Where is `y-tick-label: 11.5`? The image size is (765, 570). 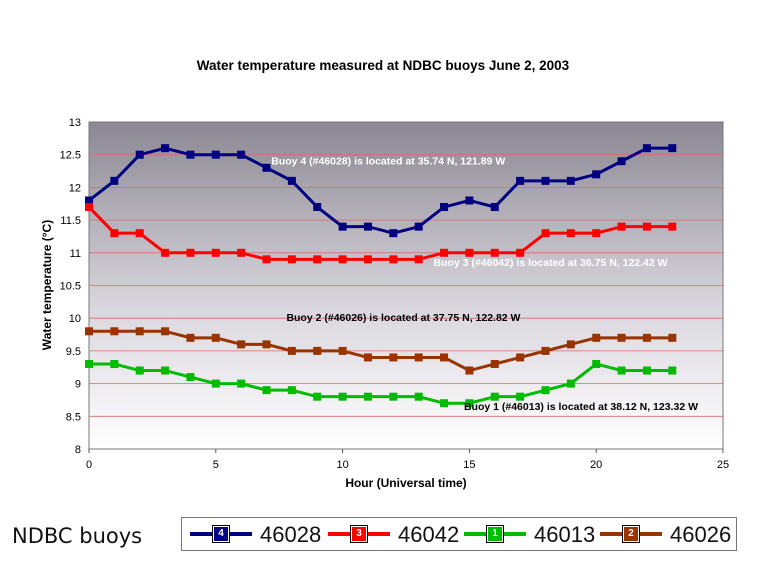 y-tick-label: 11.5 is located at coordinates (70, 221).